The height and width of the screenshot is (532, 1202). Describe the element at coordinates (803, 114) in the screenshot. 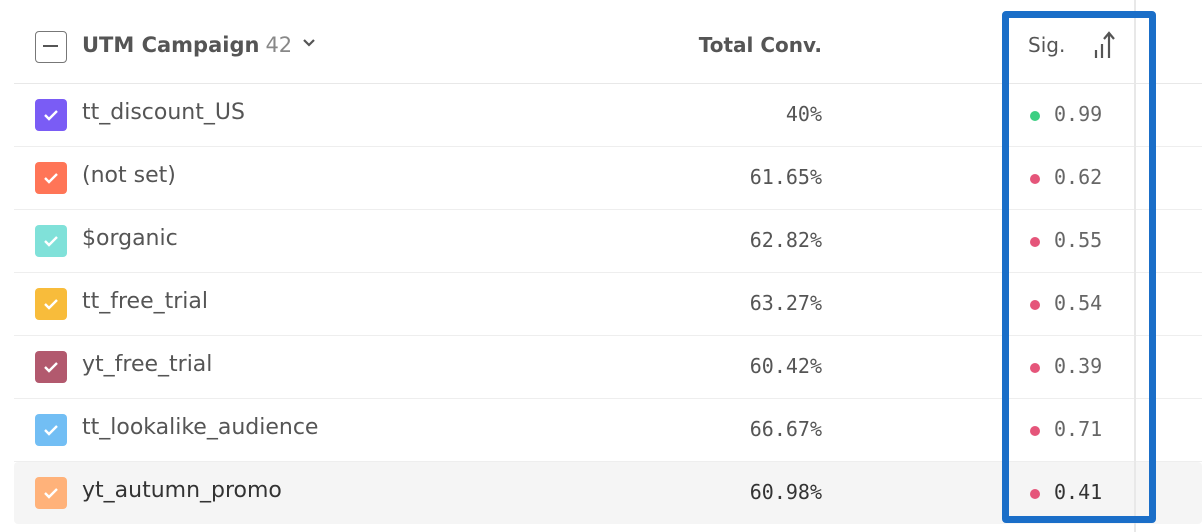

I see `total-conv-value: 40%` at that location.